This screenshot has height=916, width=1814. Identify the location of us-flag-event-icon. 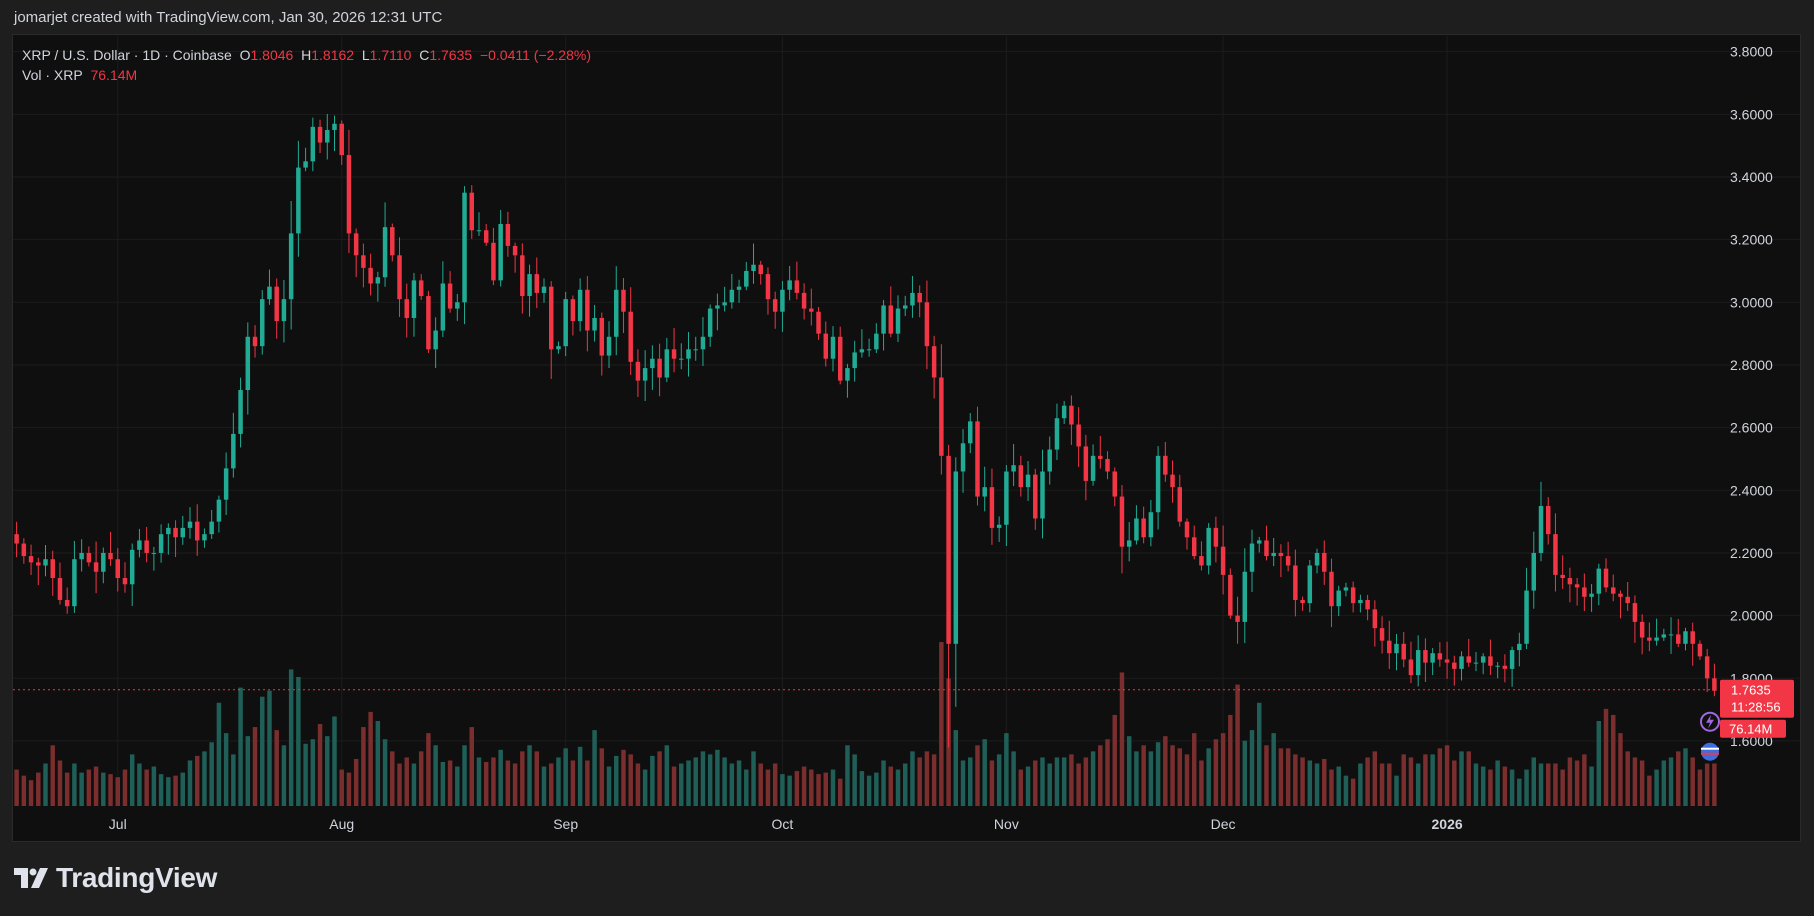
(1710, 751).